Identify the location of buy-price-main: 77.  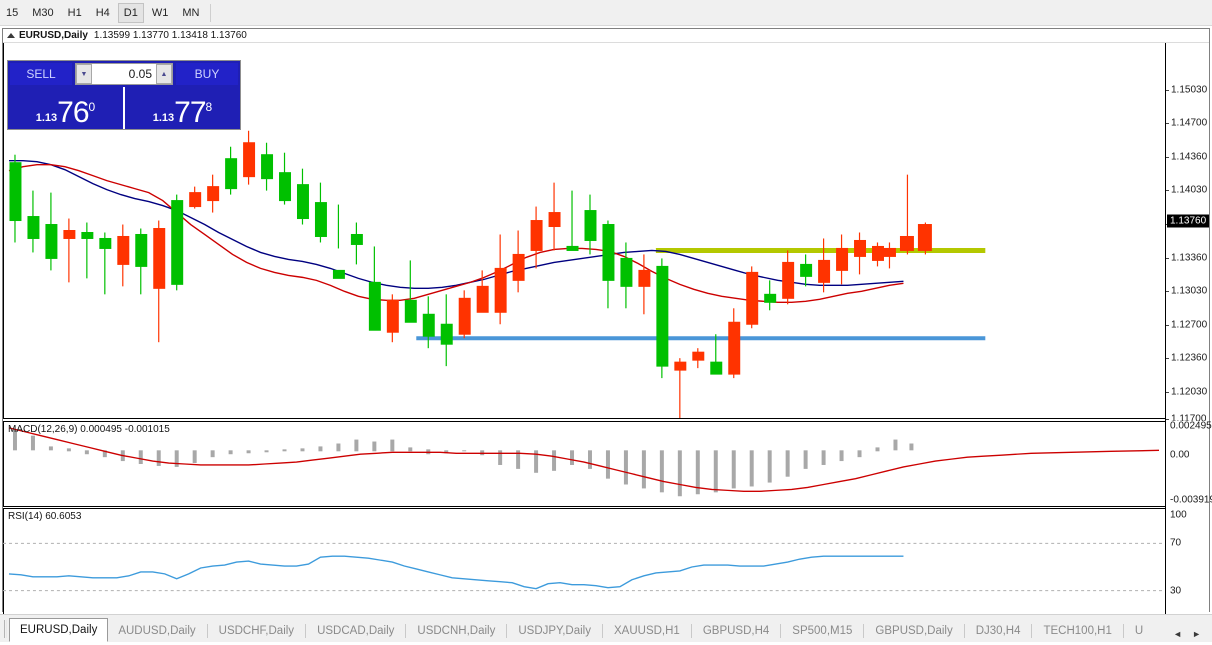
(190, 112).